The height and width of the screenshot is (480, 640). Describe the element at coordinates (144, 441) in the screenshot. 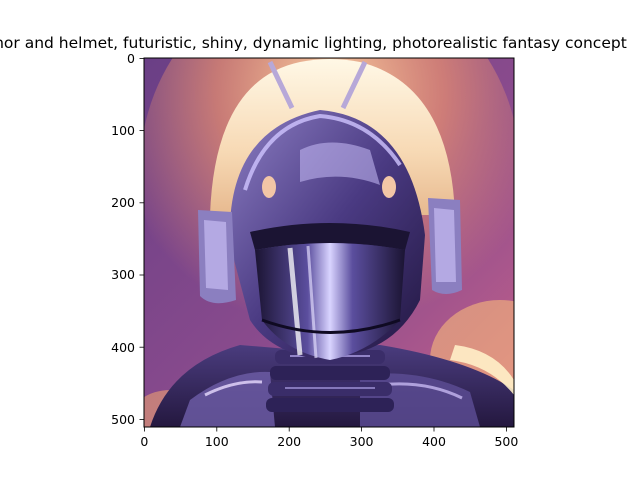

I see `x-tick-label: 0` at that location.